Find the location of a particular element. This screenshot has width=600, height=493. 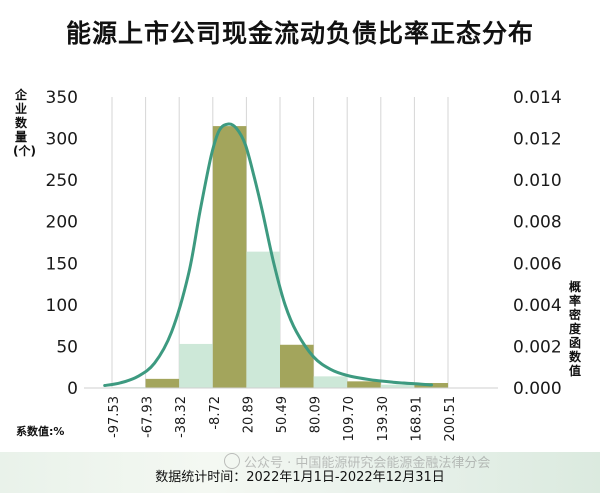

x-tick-label: 80.09 is located at coordinates (316, 414).